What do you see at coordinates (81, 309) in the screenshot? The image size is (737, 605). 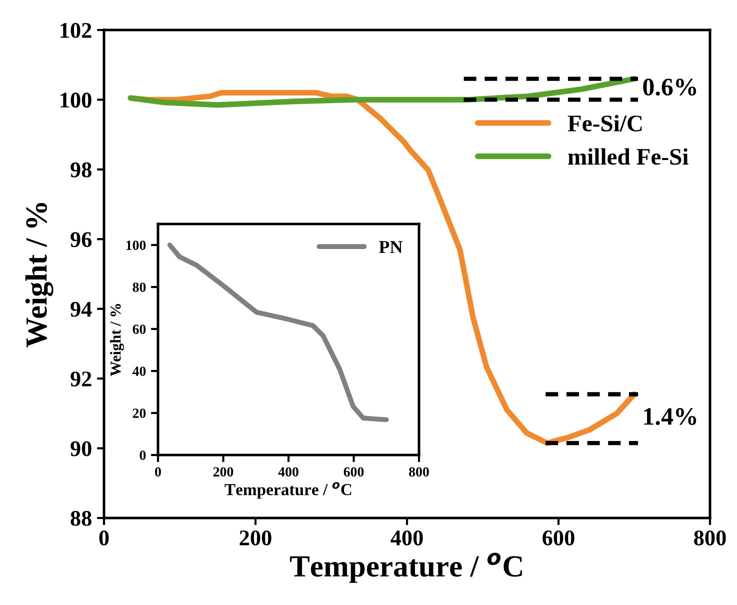 I see `y-tick-label: 94` at bounding box center [81, 309].